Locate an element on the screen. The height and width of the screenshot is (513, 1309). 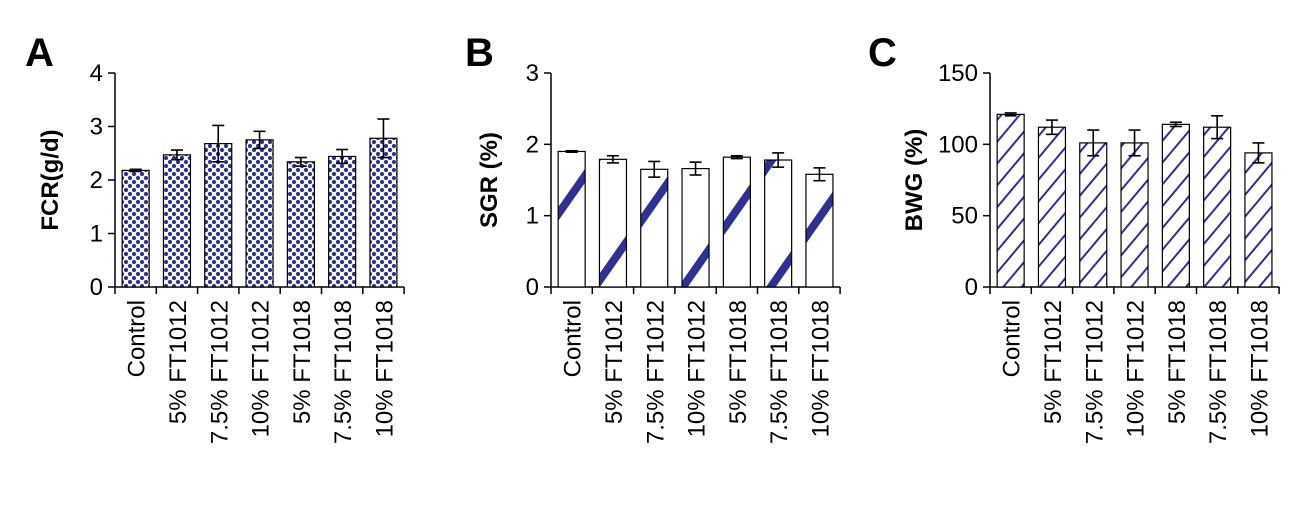
panel-label: C is located at coordinates (882, 53).